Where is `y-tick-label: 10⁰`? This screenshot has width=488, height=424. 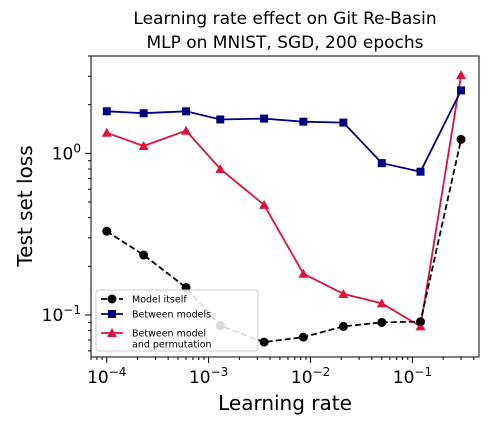 y-tick-label: 10⁰ is located at coordinates (66, 152).